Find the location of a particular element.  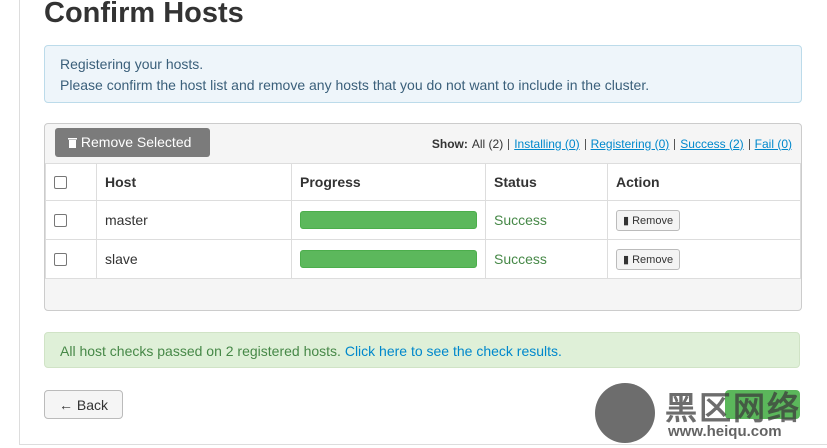

remove-selected-button: Remove Selected is located at coordinates (132, 142).